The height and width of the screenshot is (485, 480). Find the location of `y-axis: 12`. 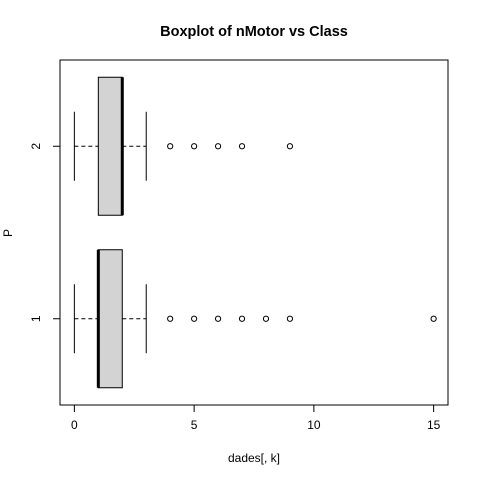

y-axis: 12 is located at coordinates (45, 232).